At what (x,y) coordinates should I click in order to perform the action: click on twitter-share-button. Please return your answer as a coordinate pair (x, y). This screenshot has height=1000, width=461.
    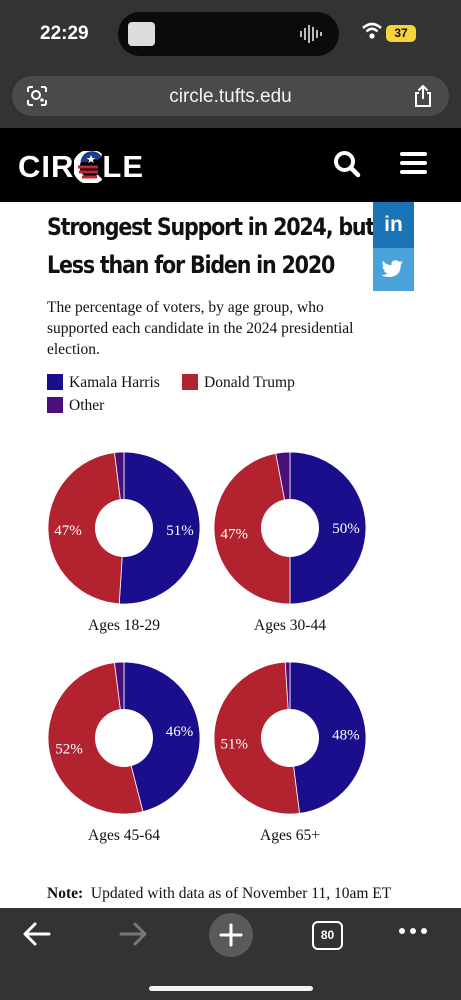
    Looking at the image, I should click on (393, 269).